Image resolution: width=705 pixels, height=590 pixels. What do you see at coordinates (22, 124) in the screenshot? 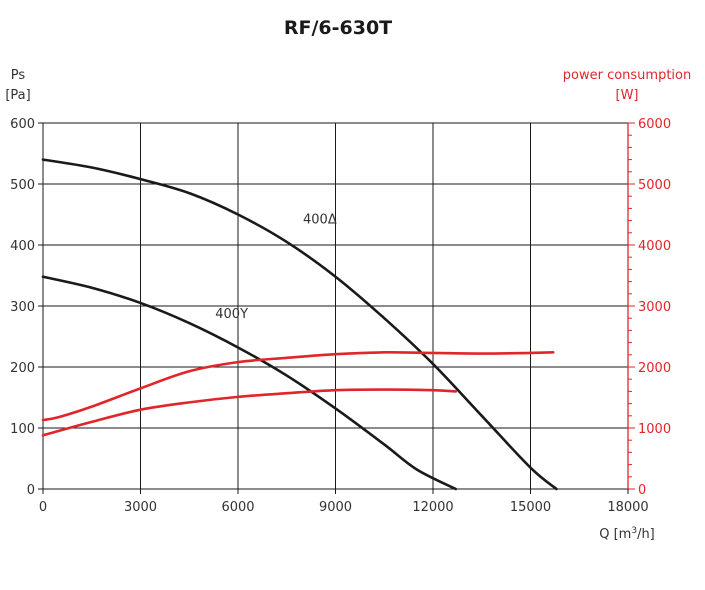
I see `y-left-tick-label: 600` at bounding box center [22, 124].